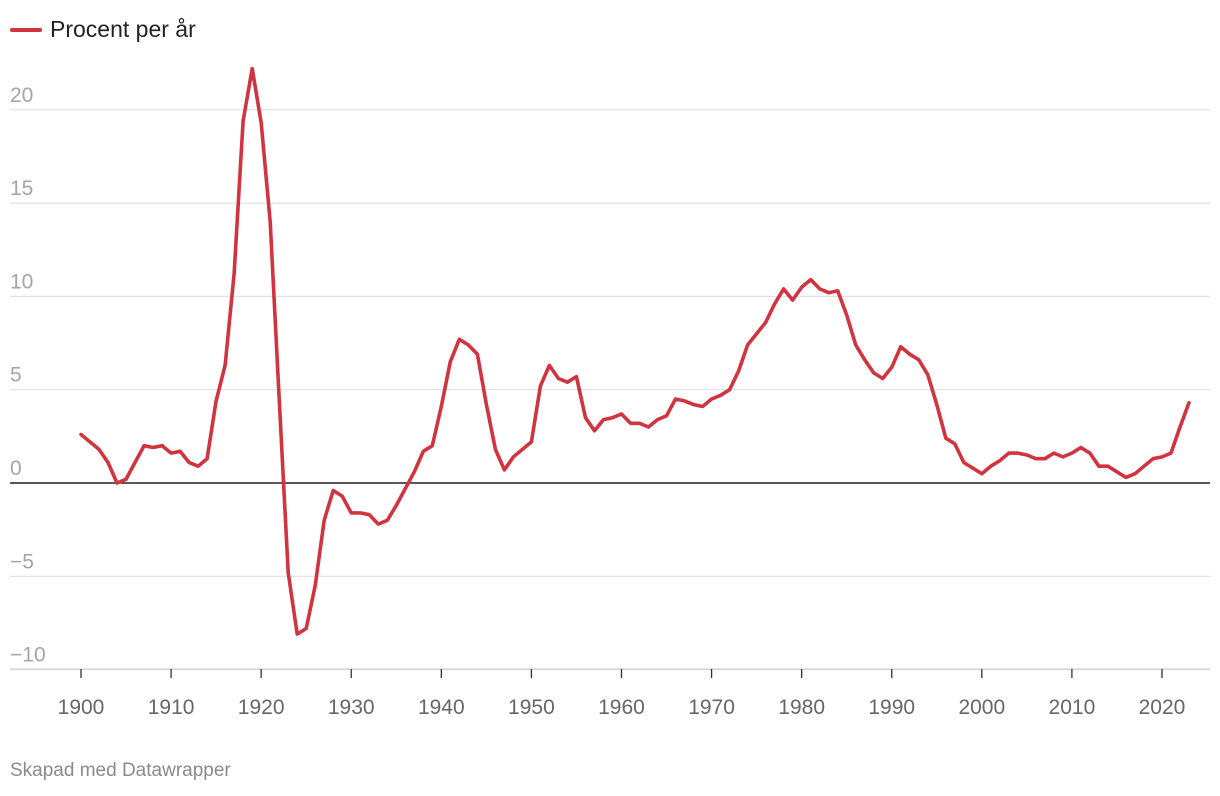  I want to click on y-tick-label: −5, so click(22, 561).